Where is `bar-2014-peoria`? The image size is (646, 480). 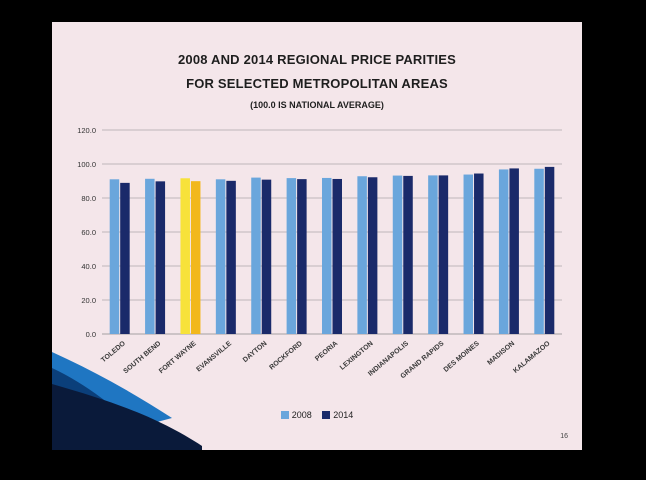
bar-2014-peoria is located at coordinates (337, 256).